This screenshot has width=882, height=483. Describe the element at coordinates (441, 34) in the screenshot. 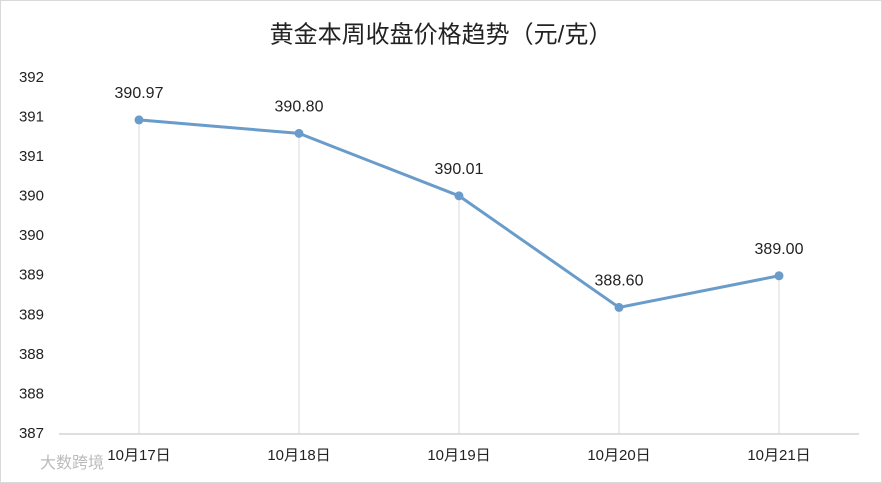

I see `chart-title: 黄金本周收盘价格趋势（元/克）` at that location.